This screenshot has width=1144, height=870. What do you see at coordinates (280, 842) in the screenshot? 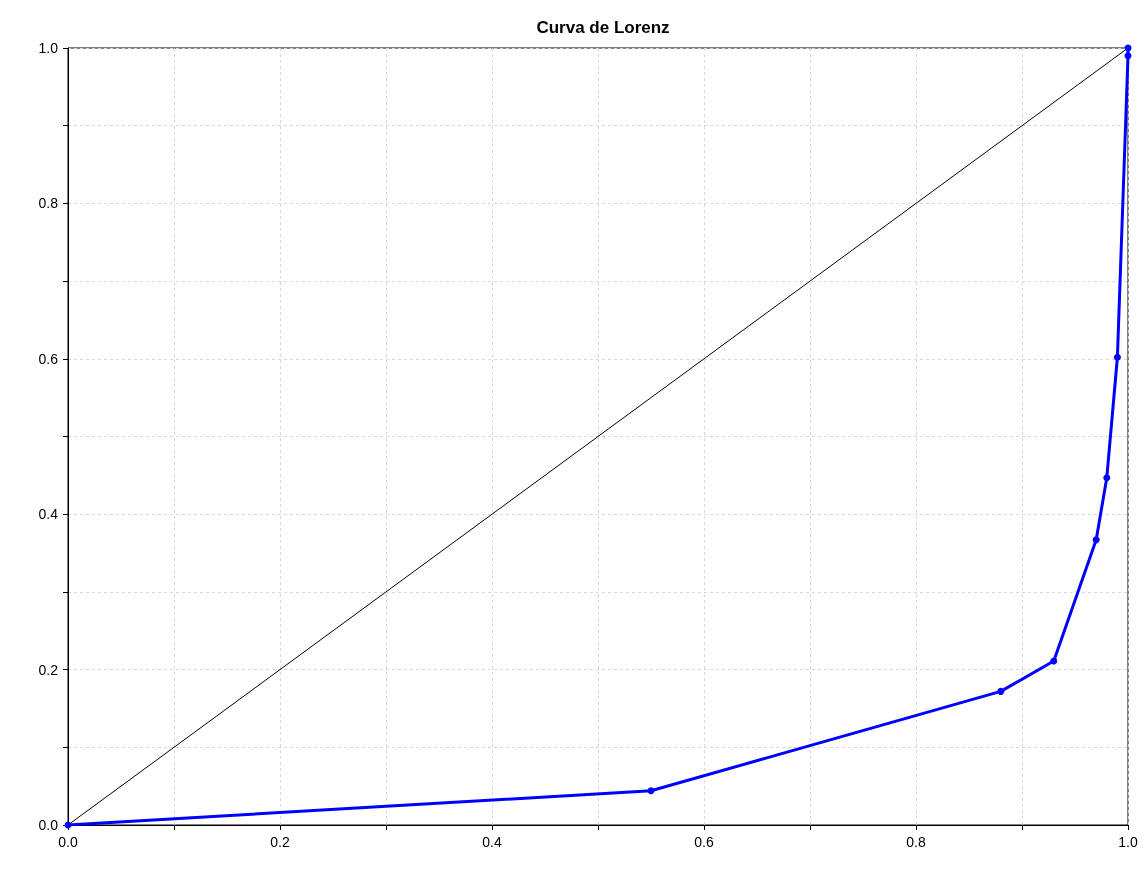
I see `x-tick-label: 0.2` at bounding box center [280, 842].